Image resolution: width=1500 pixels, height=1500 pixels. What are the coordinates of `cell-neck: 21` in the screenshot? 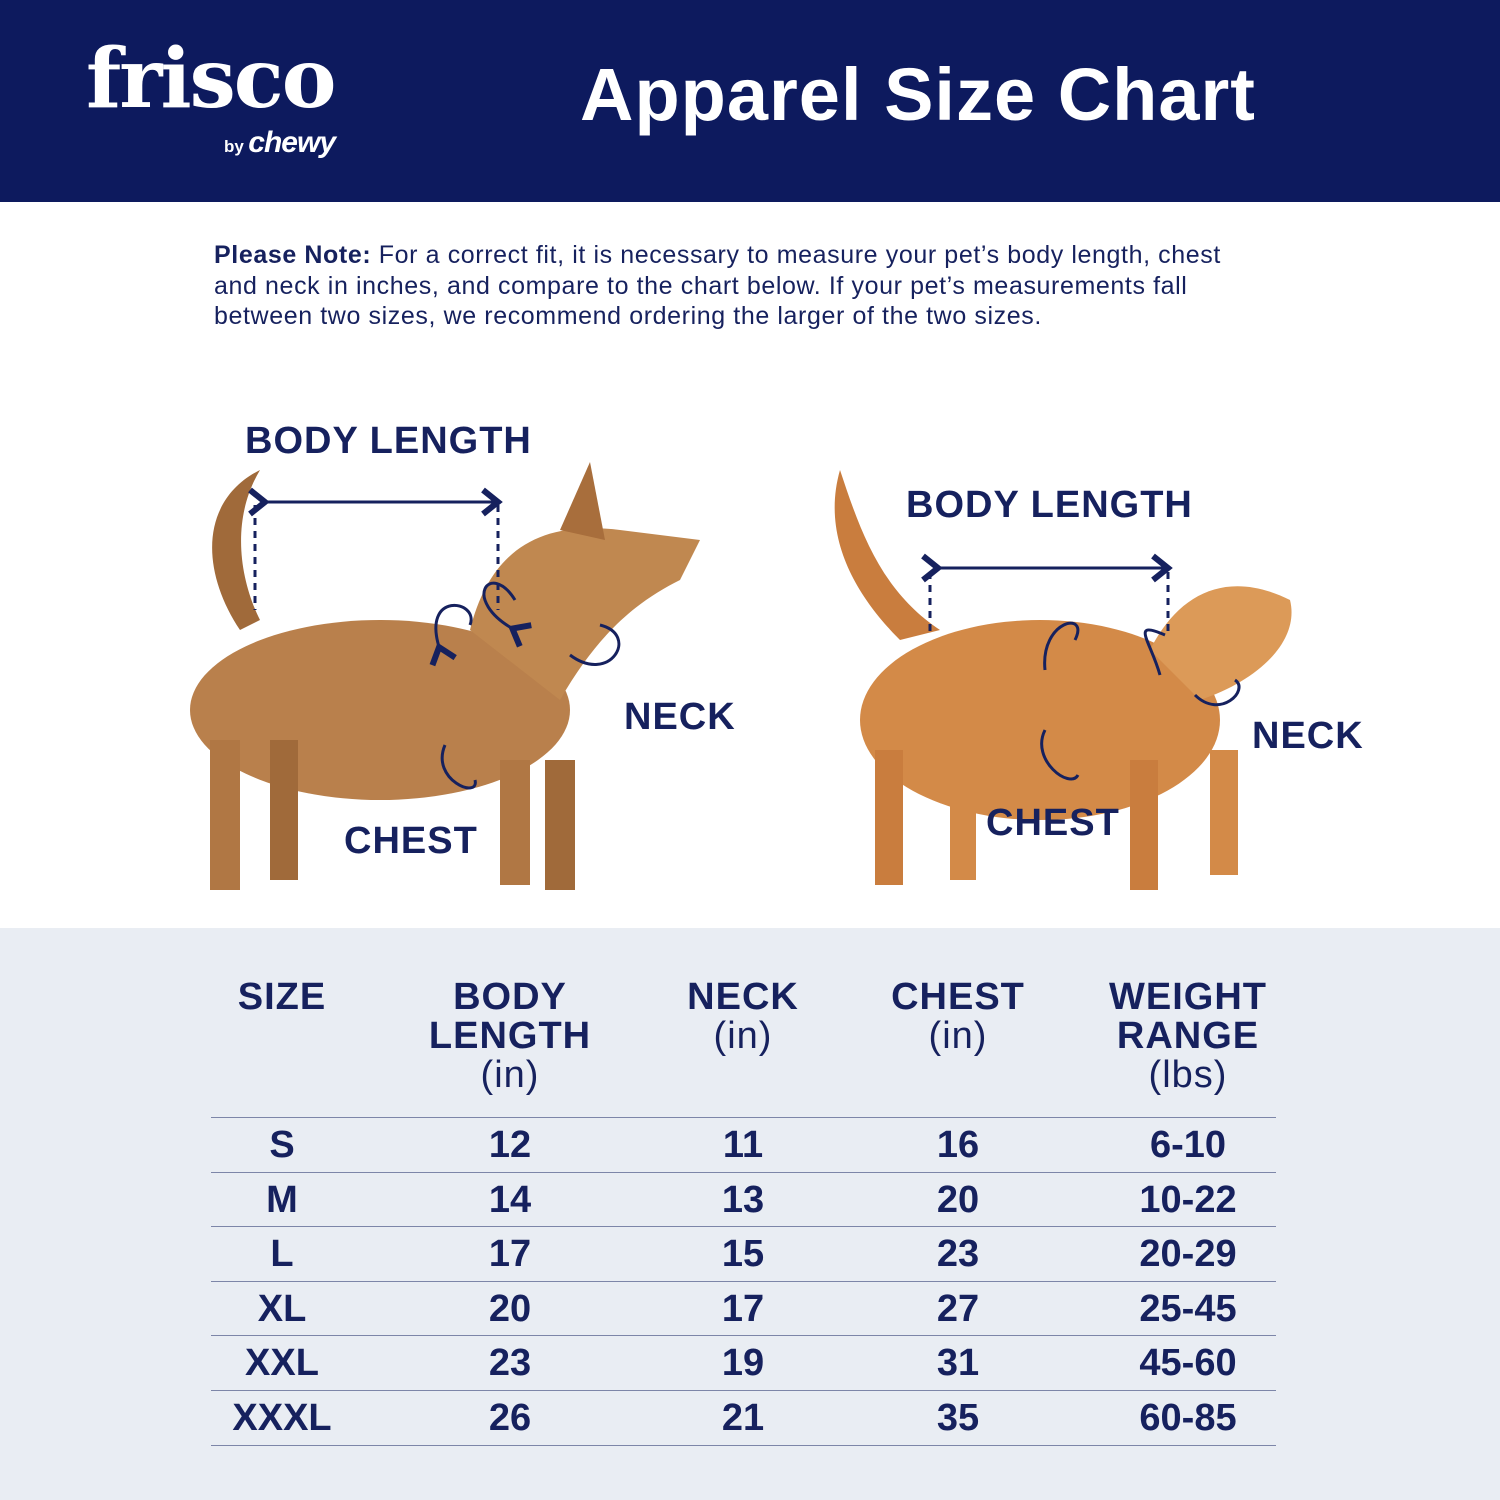 It's located at (743, 1418).